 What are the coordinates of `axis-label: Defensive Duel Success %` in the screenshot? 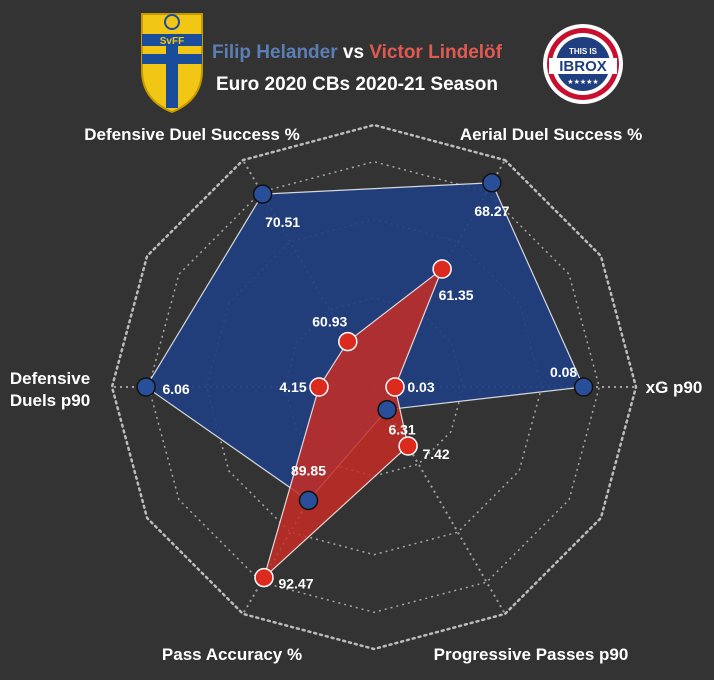 It's located at (192, 134).